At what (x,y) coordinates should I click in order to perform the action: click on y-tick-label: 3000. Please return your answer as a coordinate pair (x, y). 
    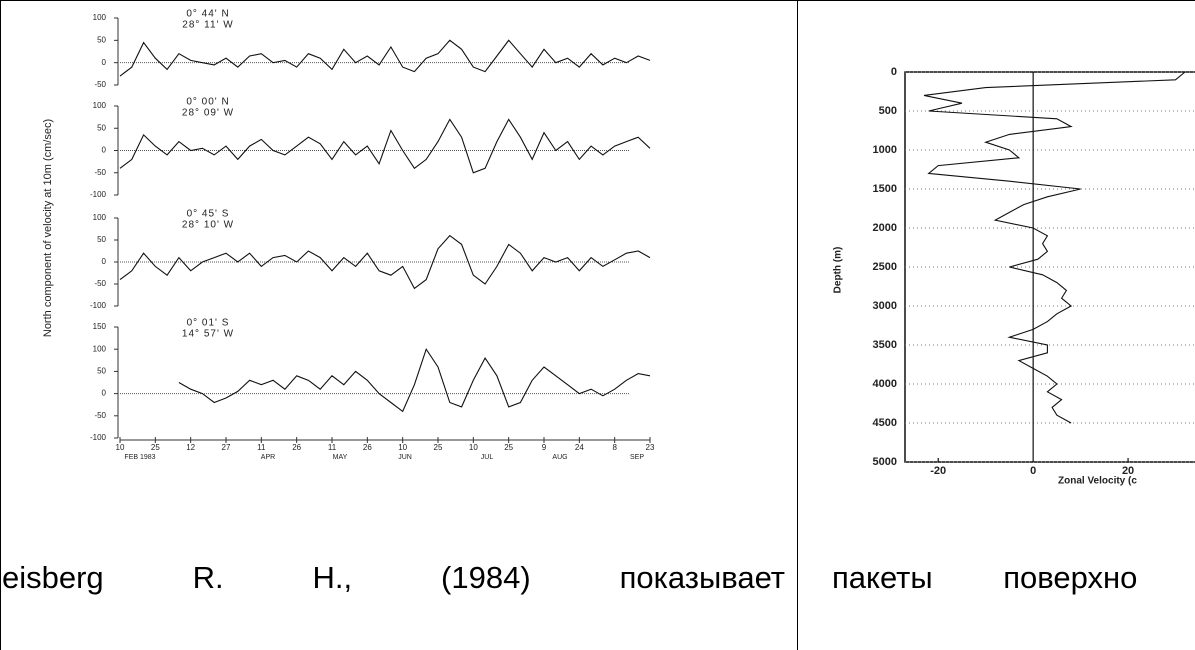
    Looking at the image, I should click on (885, 306).